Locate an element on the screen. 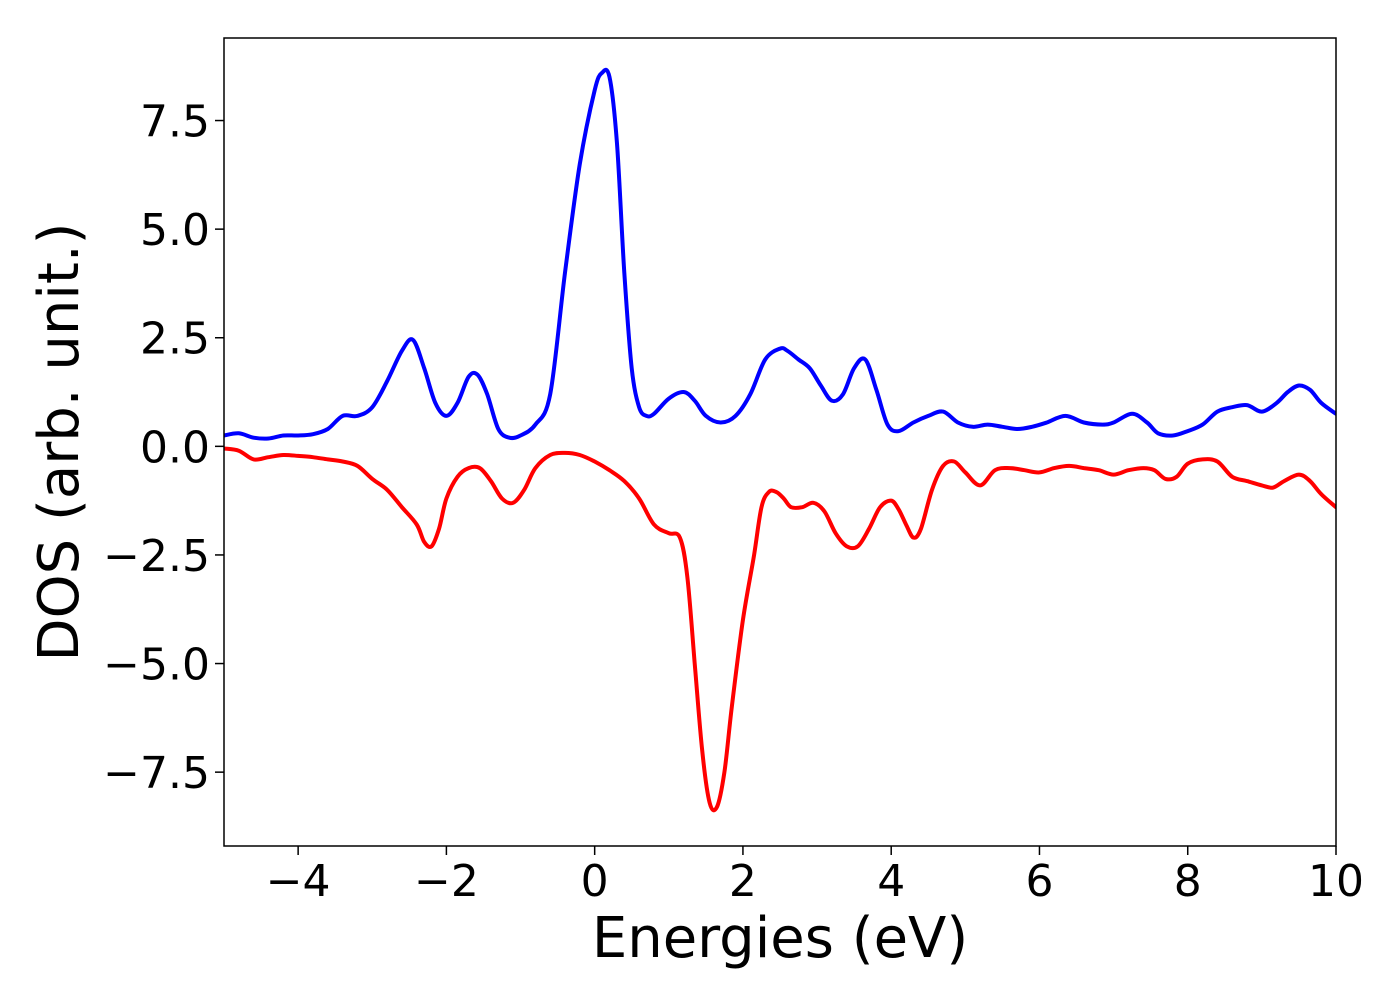  y-tick-label: 5.0 is located at coordinates (175, 230).